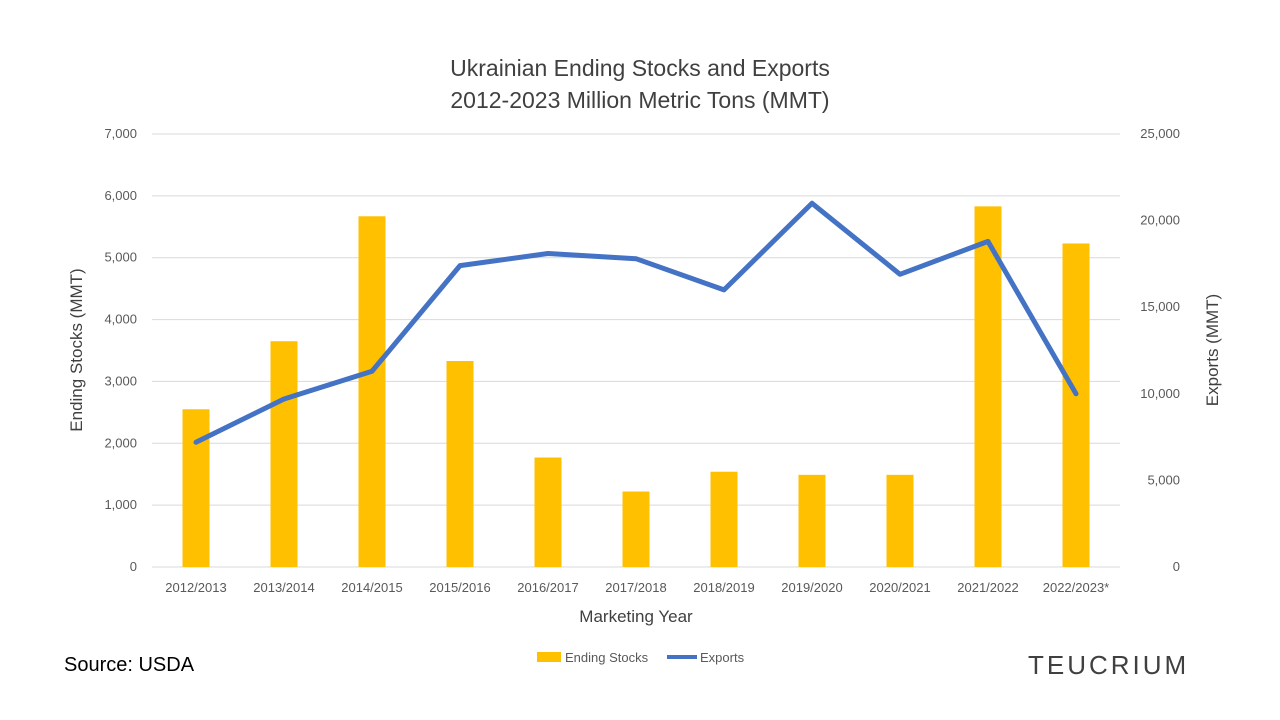  I want to click on legend-label-exports: Exports, so click(722, 657).